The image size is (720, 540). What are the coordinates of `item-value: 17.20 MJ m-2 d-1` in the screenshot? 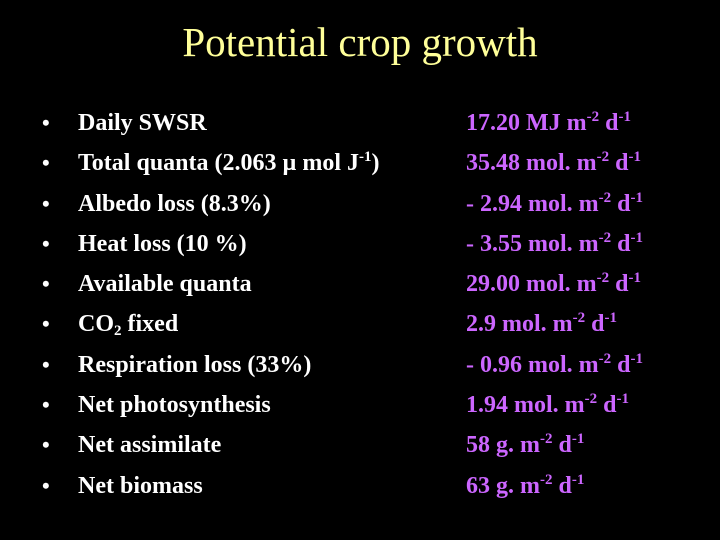 It's located at (548, 123).